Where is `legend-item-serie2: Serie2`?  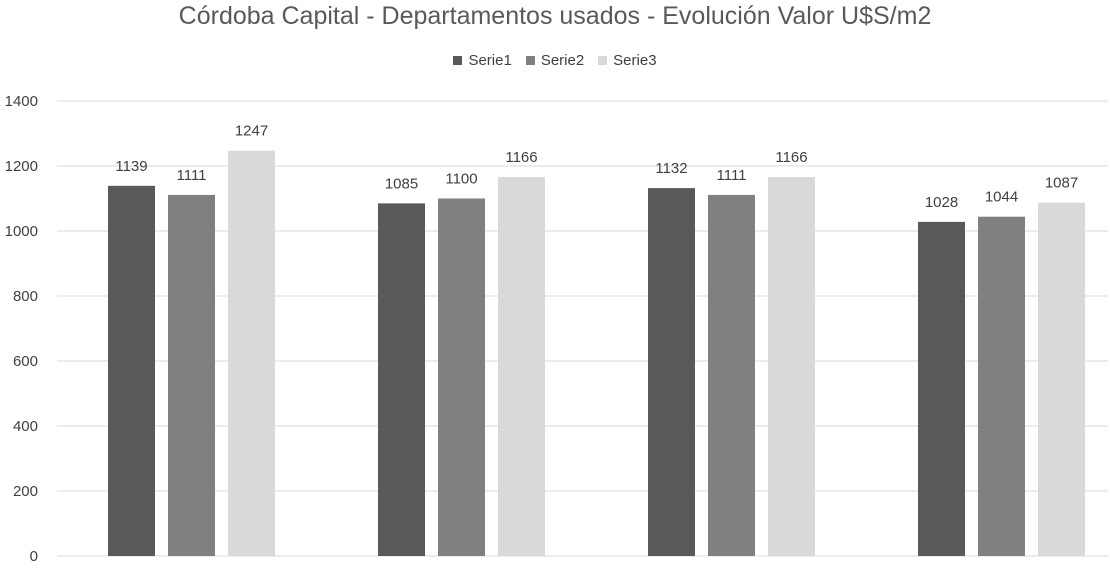
legend-item-serie2: Serie2 is located at coordinates (555, 60).